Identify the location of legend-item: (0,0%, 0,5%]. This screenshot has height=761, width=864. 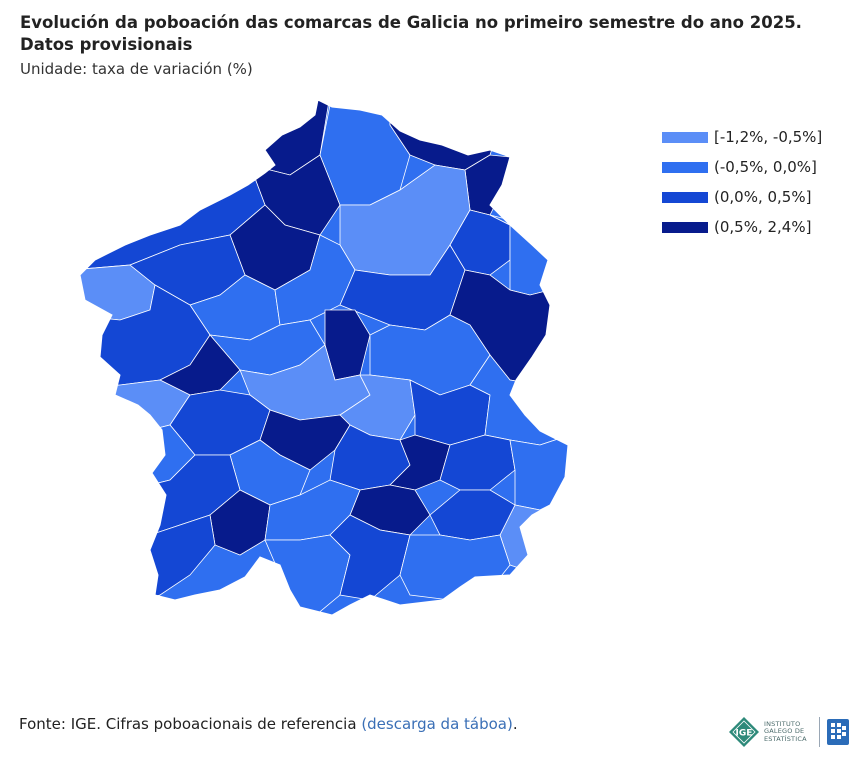
(742, 197).